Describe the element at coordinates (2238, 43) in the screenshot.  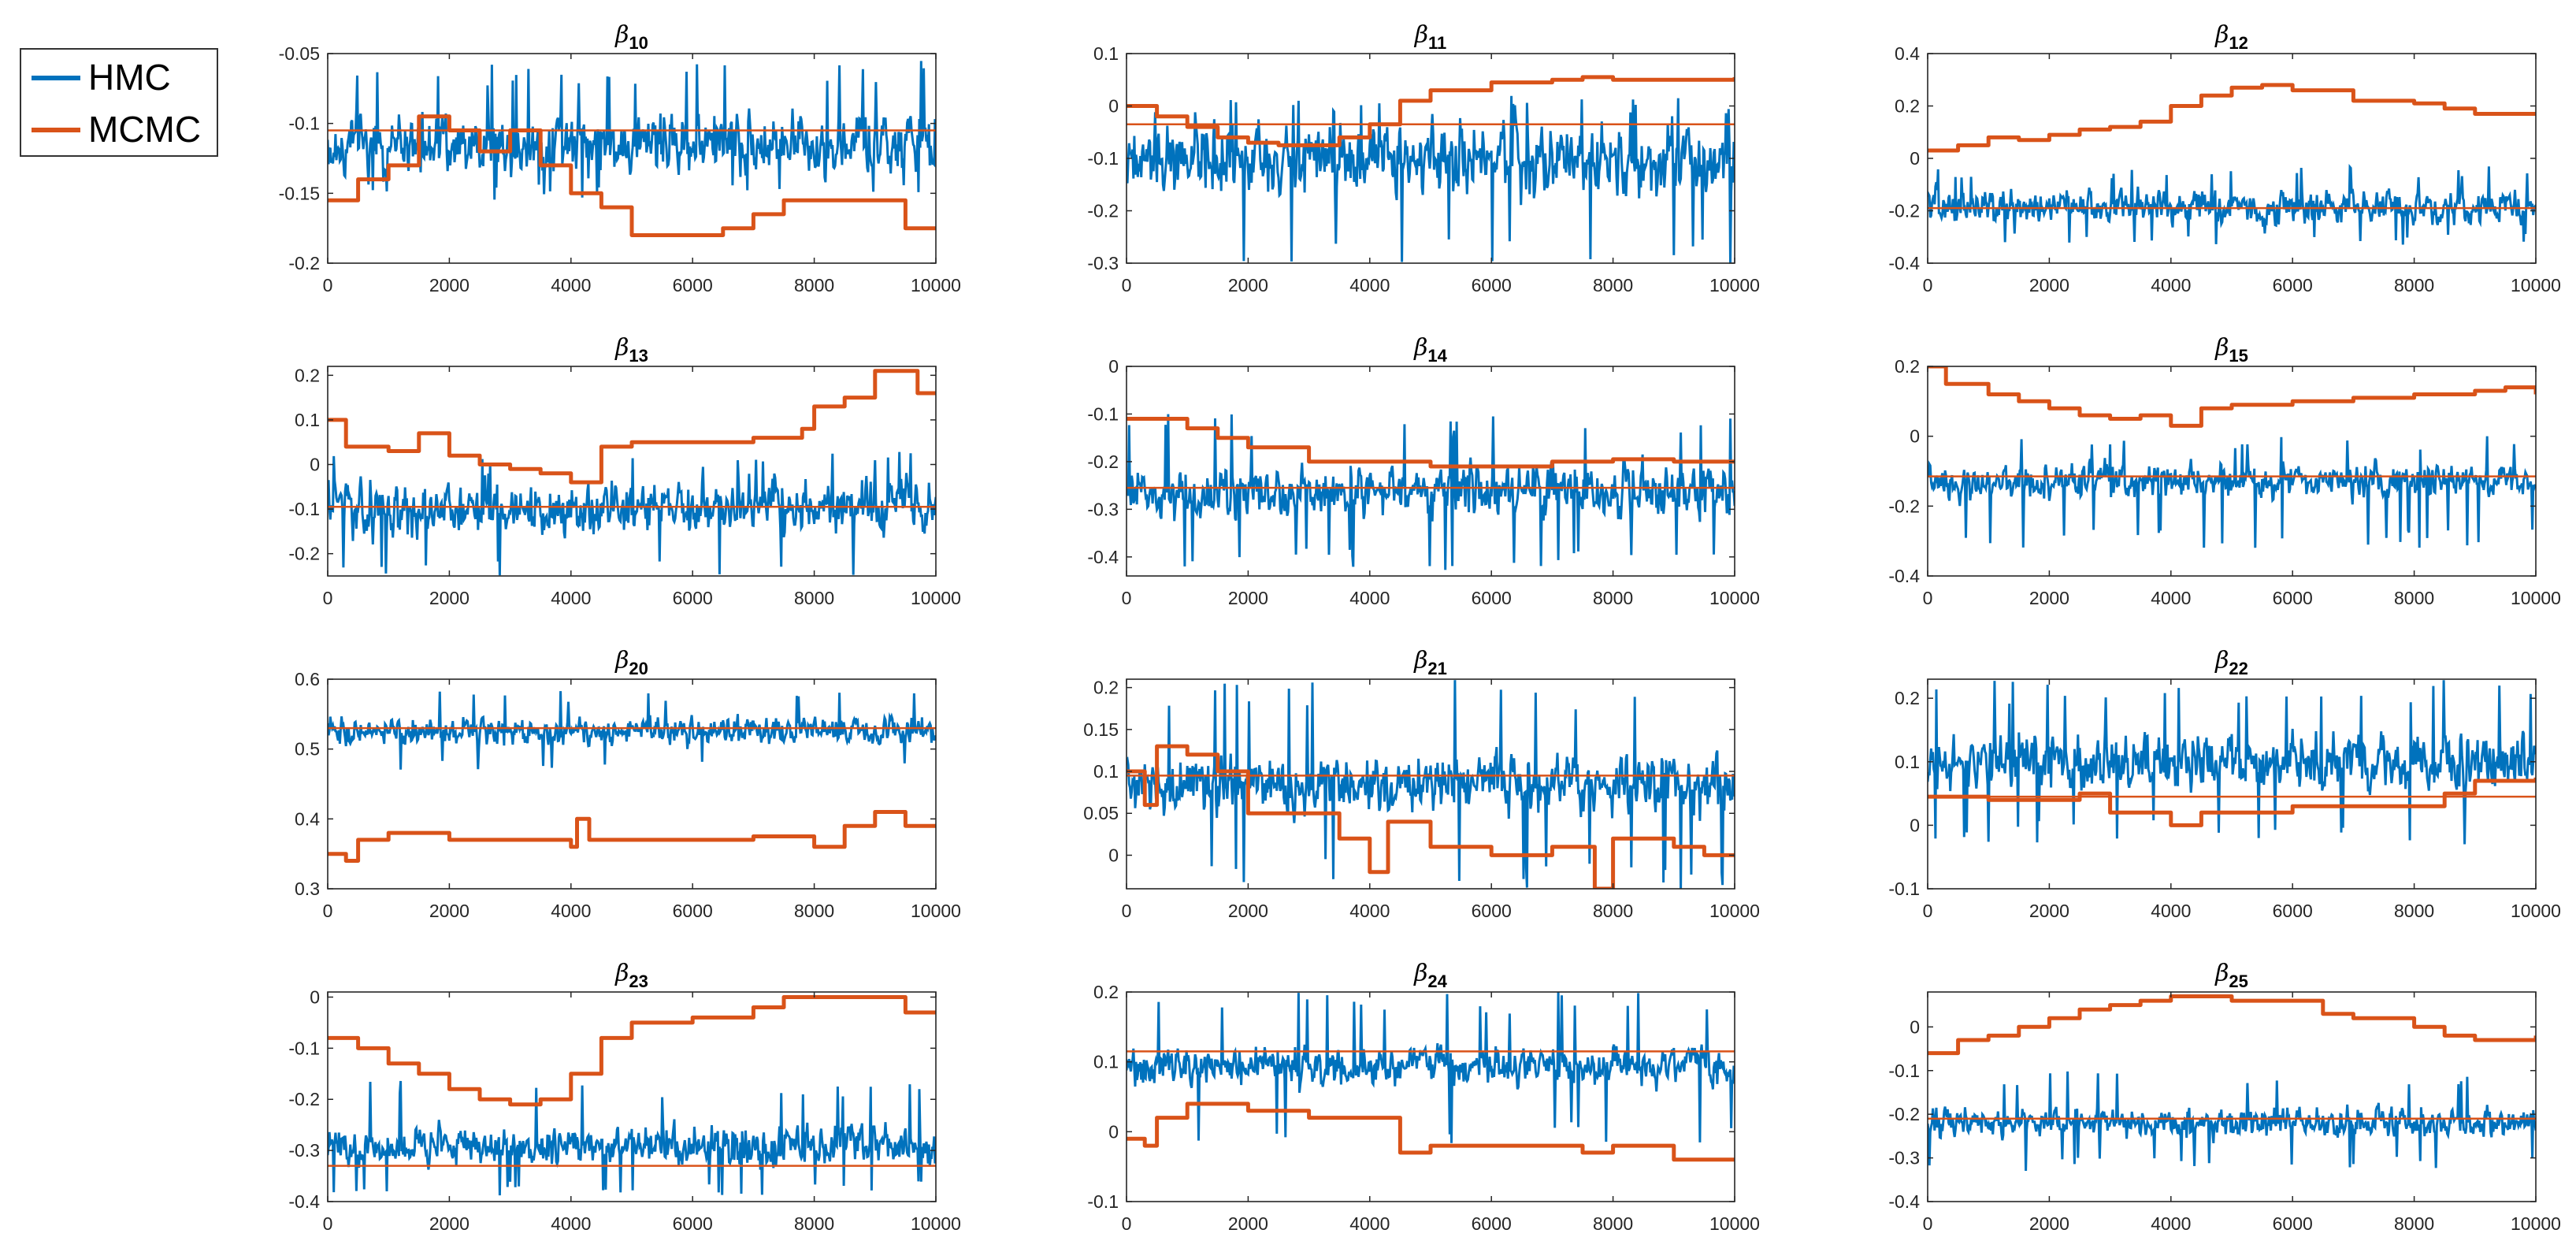
I see `title-subscript: 12` at that location.